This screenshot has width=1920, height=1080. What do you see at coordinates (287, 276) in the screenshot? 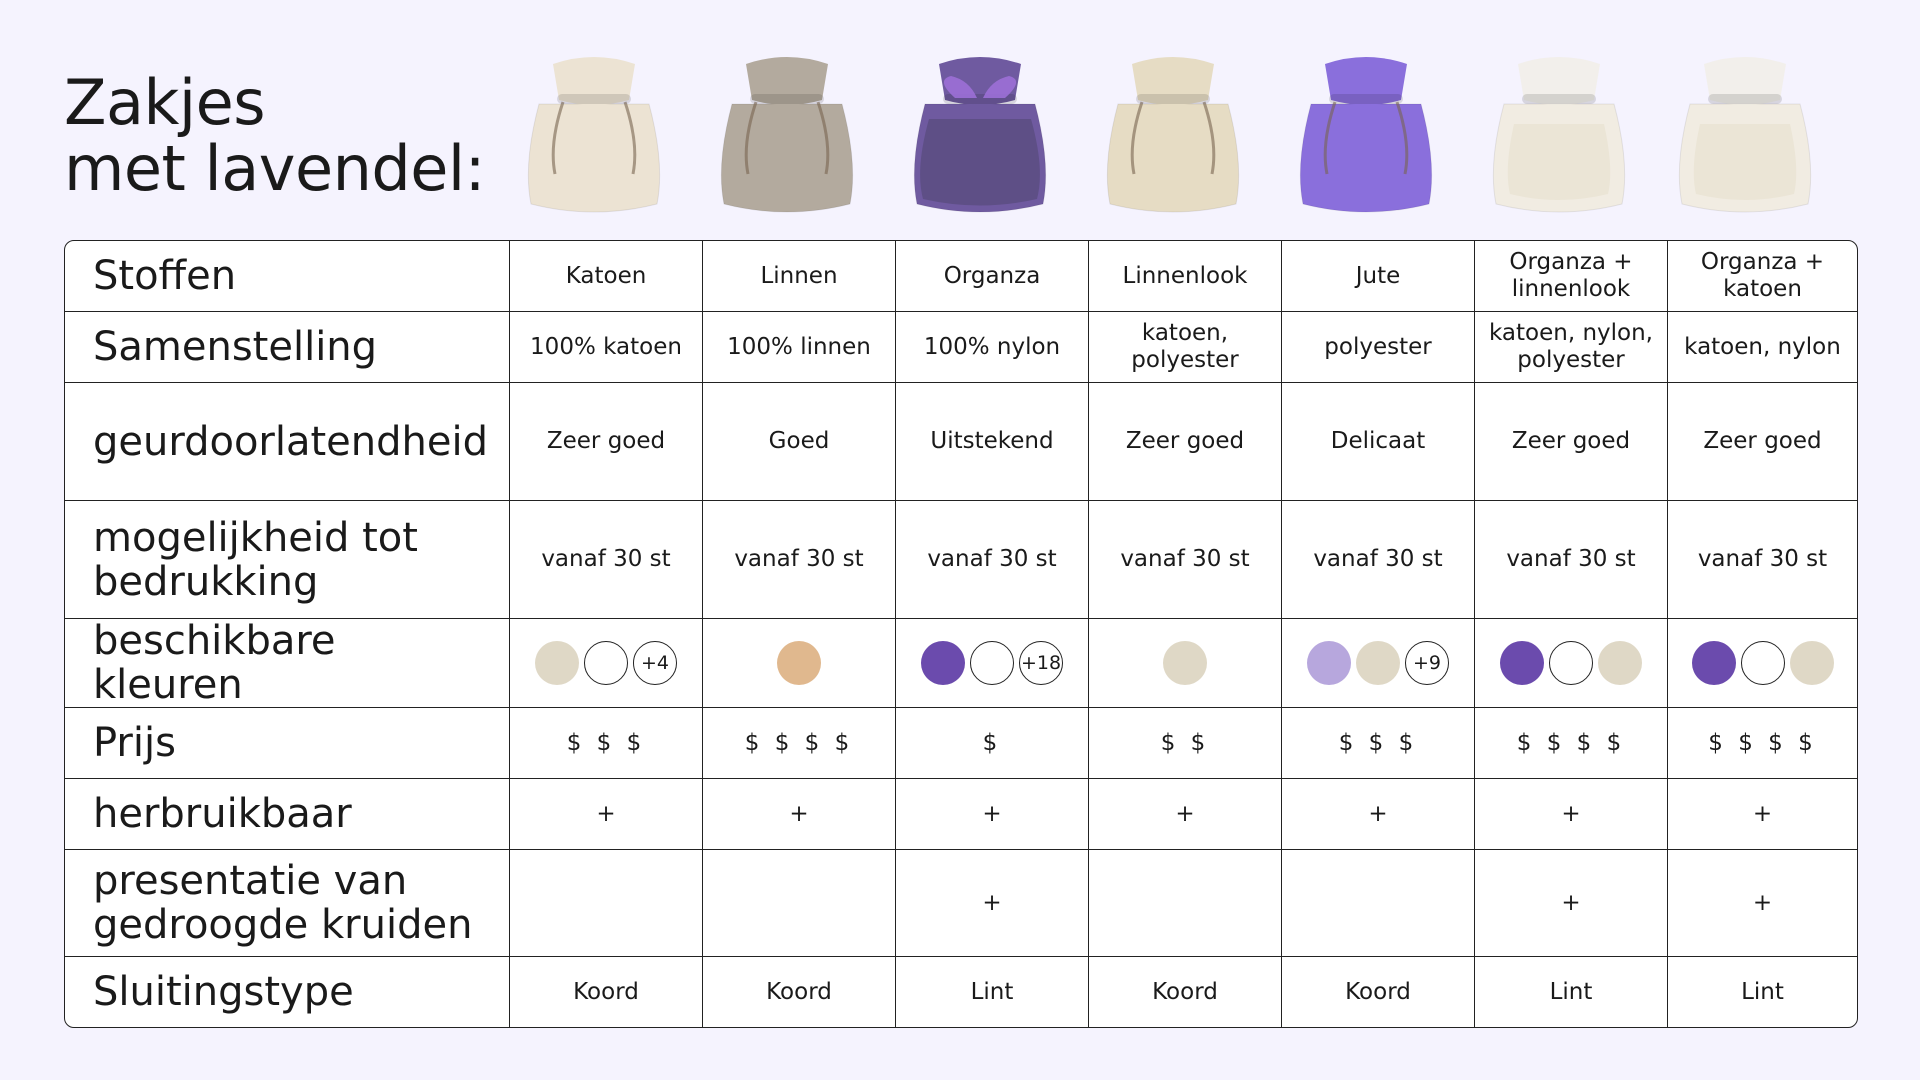
I see `row-label-stoffen: Stoffen` at bounding box center [287, 276].